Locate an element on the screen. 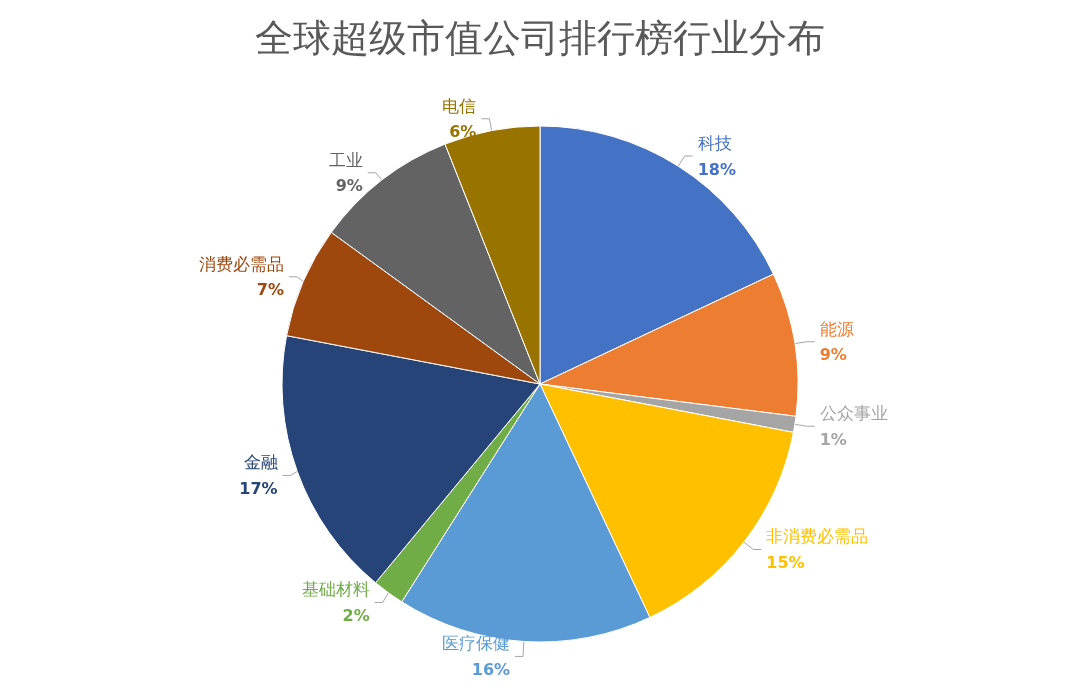 This screenshot has width=1080, height=699. slice-label: 工业 is located at coordinates (345, 159).